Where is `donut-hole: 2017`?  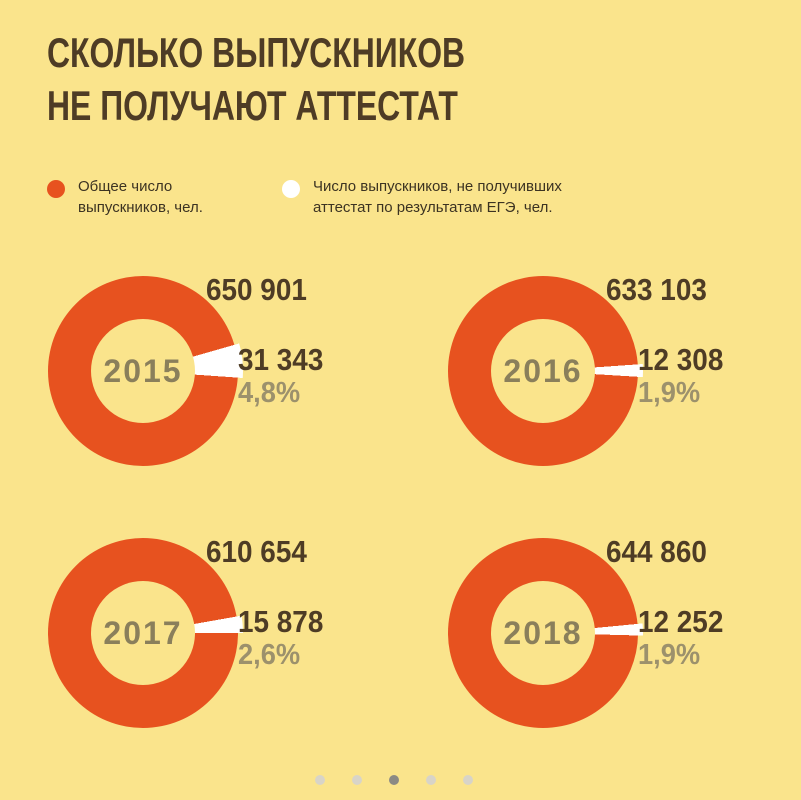 donut-hole: 2017 is located at coordinates (143, 633).